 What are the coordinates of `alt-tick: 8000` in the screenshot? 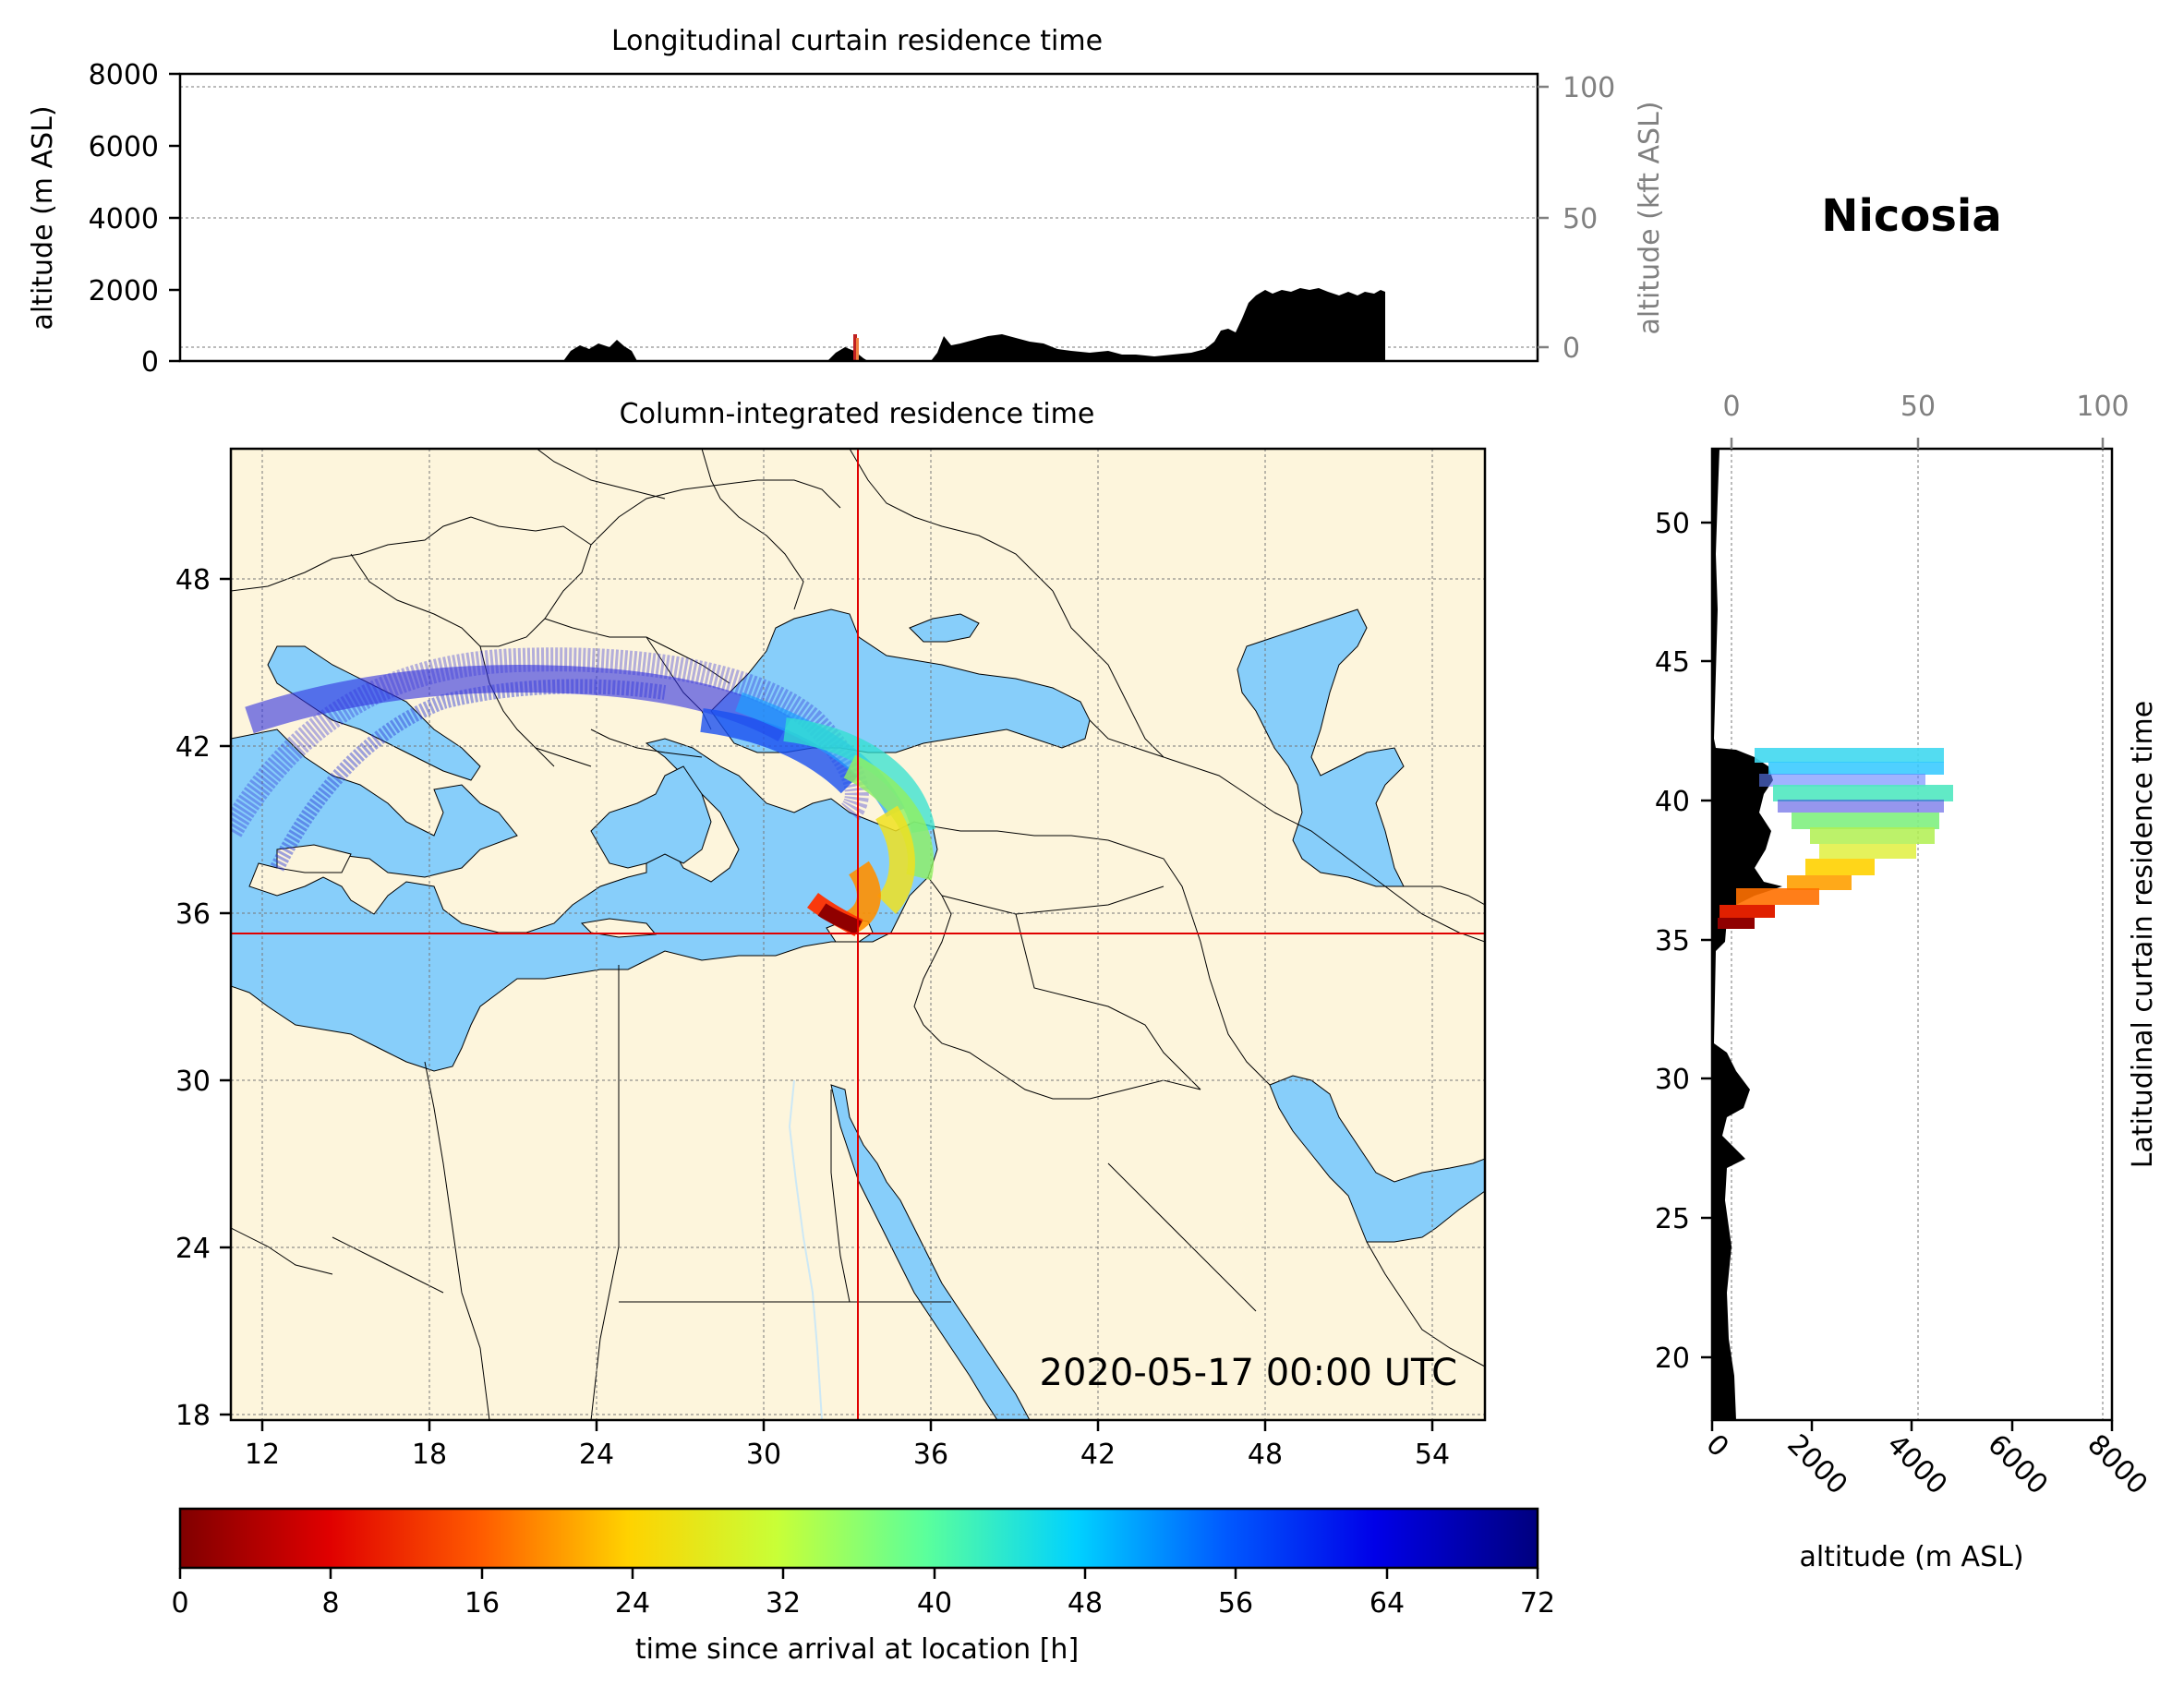 It's located at (2117, 1464).